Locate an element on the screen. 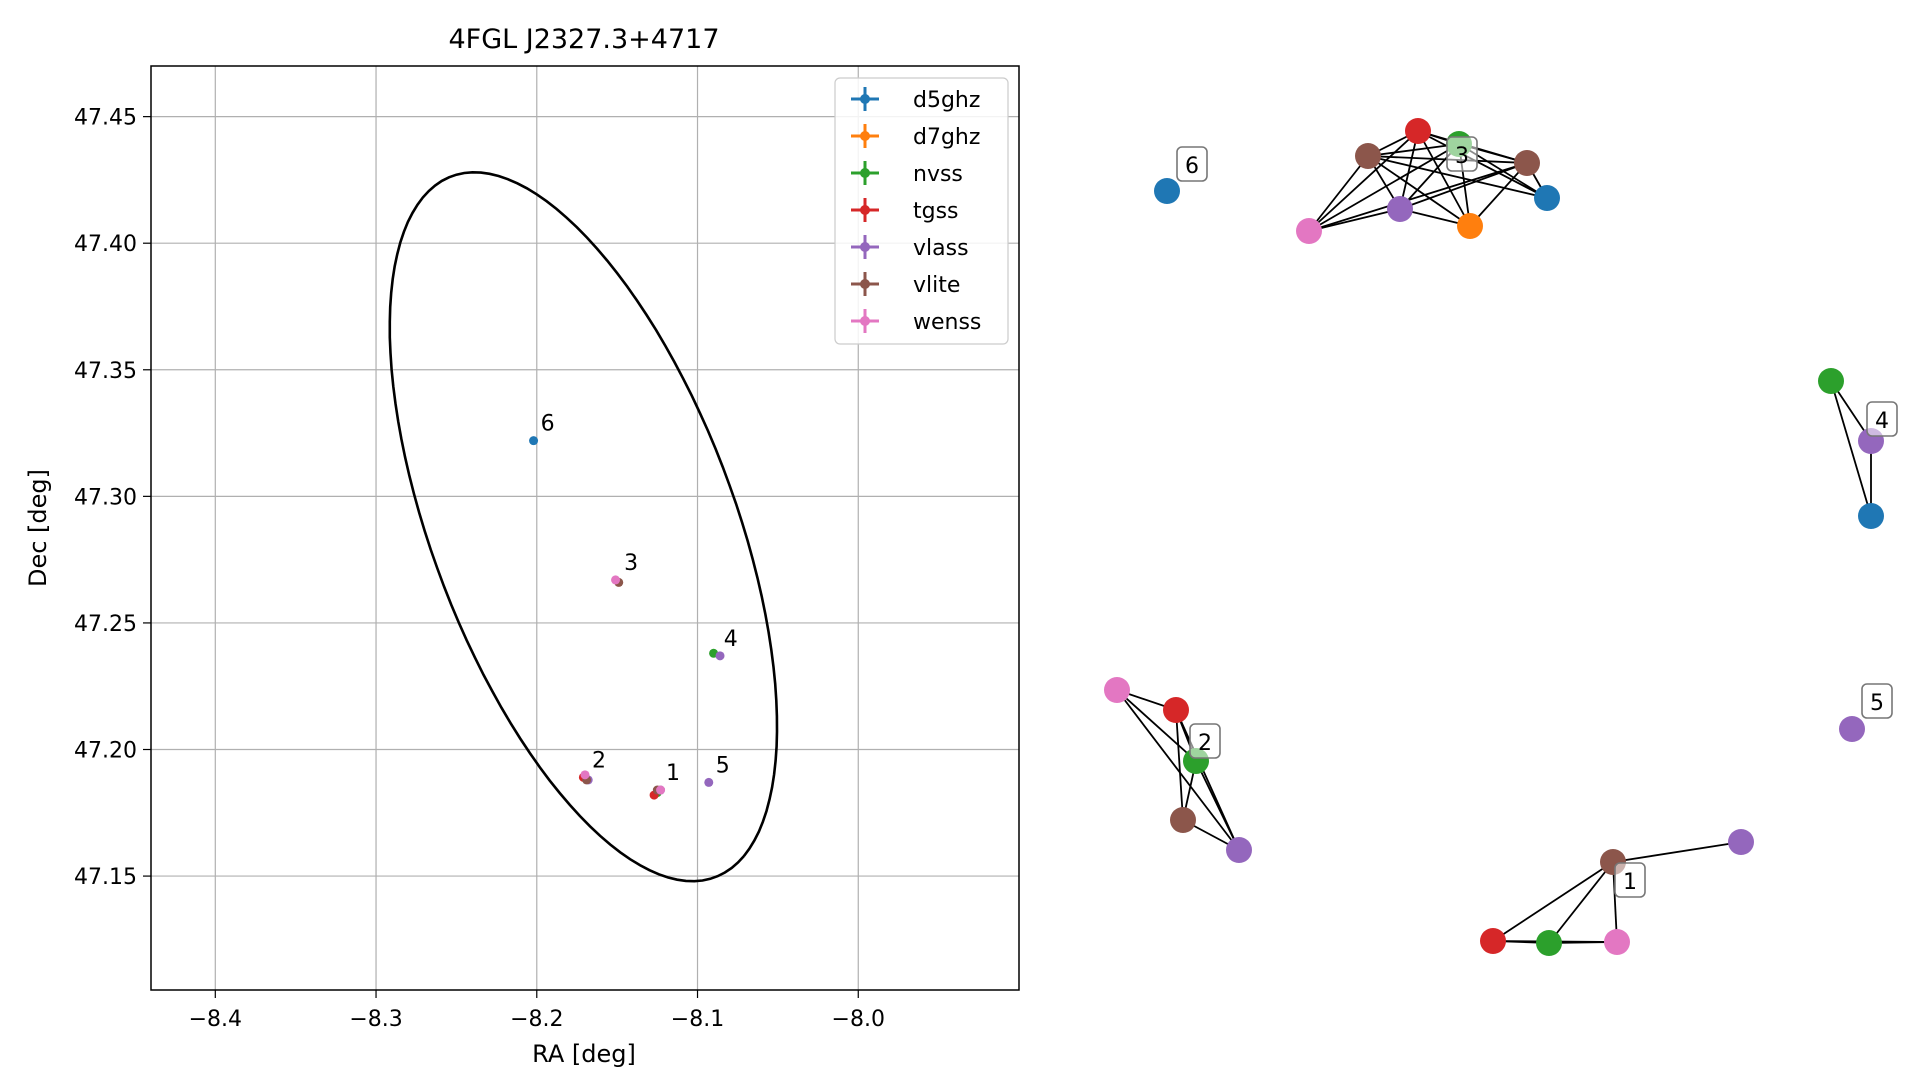 The width and height of the screenshot is (1919, 1080). legend-label: tgss is located at coordinates (936, 211).